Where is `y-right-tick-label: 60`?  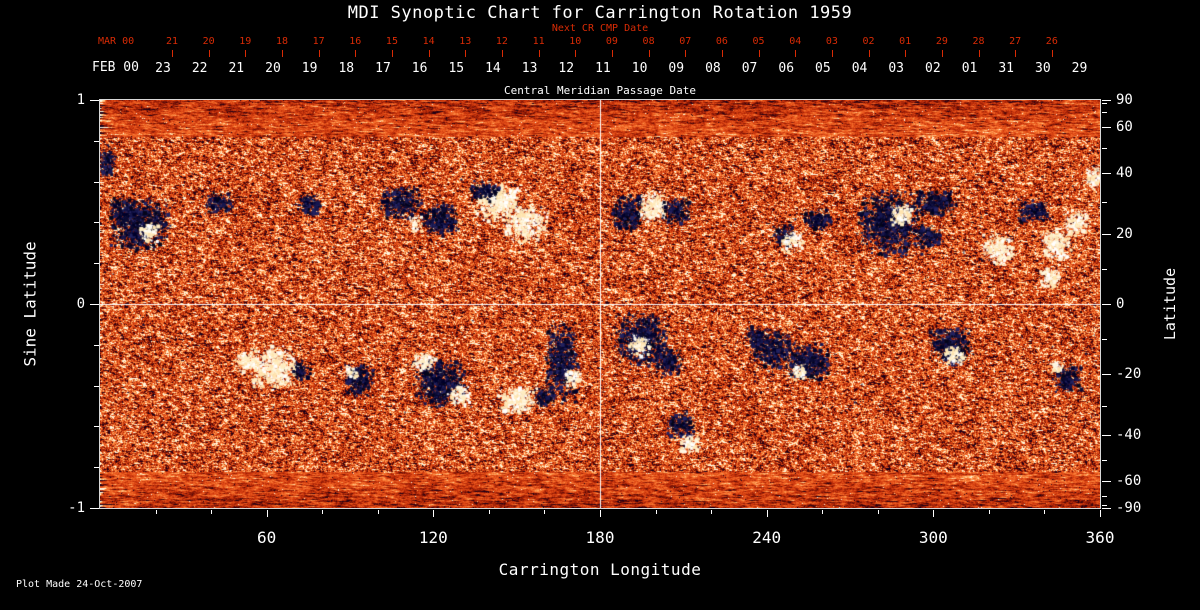
y-right-tick-label: 60 is located at coordinates (1124, 127).